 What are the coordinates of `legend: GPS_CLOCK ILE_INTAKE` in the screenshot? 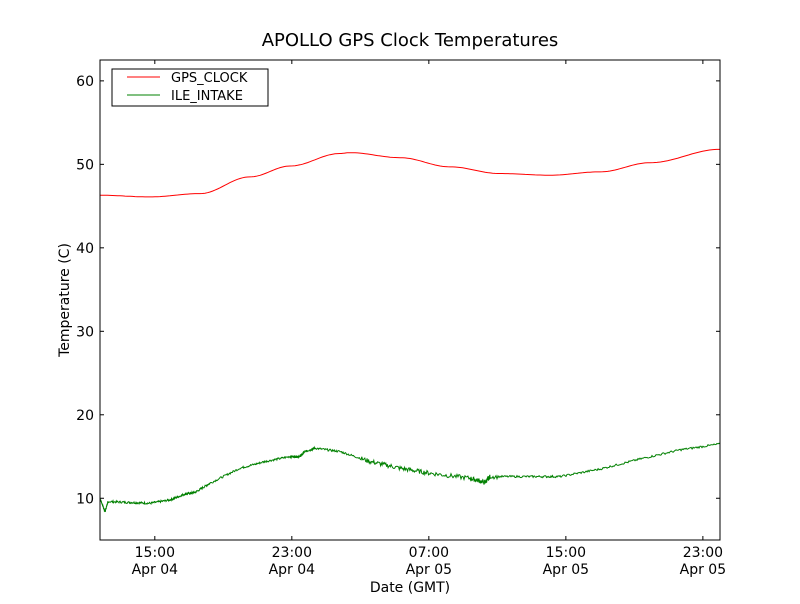 It's located at (190, 87).